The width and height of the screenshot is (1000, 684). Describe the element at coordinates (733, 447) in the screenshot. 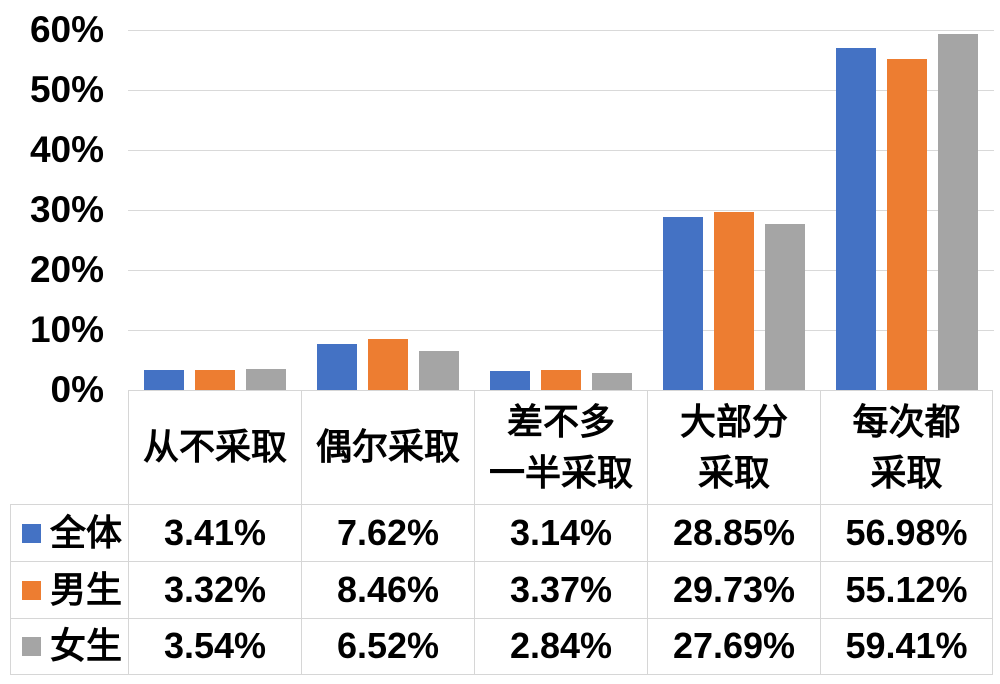

I see `category-header-cell: 大部分 采取` at that location.